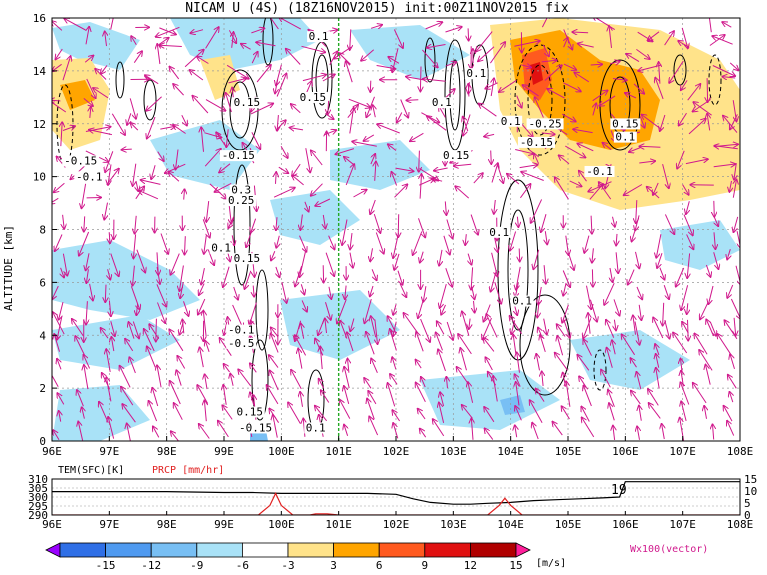 This screenshot has height=575, width=767. I want to click on contour-label: 0.1, so click(511, 121).